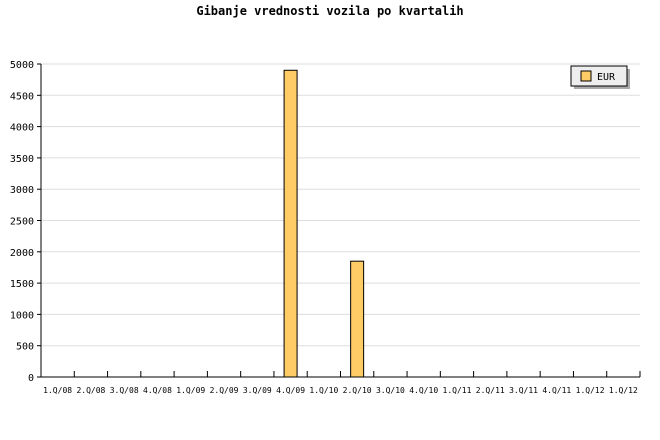 The image size is (660, 440). Describe the element at coordinates (606, 77) in the screenshot. I see `legend-label: EUR` at that location.